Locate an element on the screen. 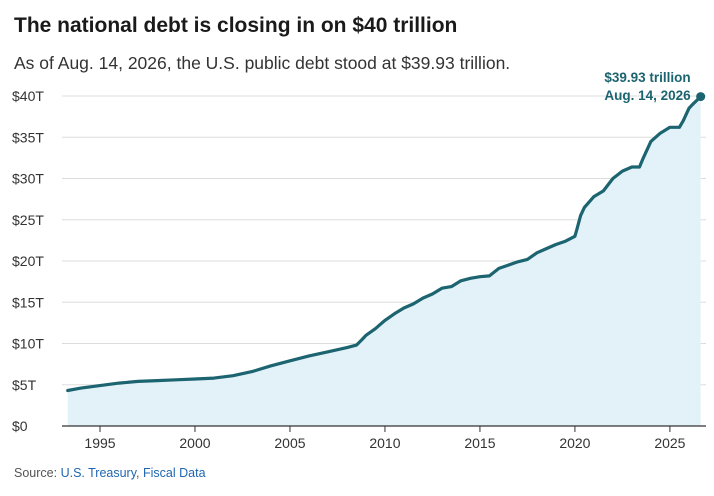  source-note: Source: U.S. Treasury, Fiscal Data is located at coordinates (110, 473).